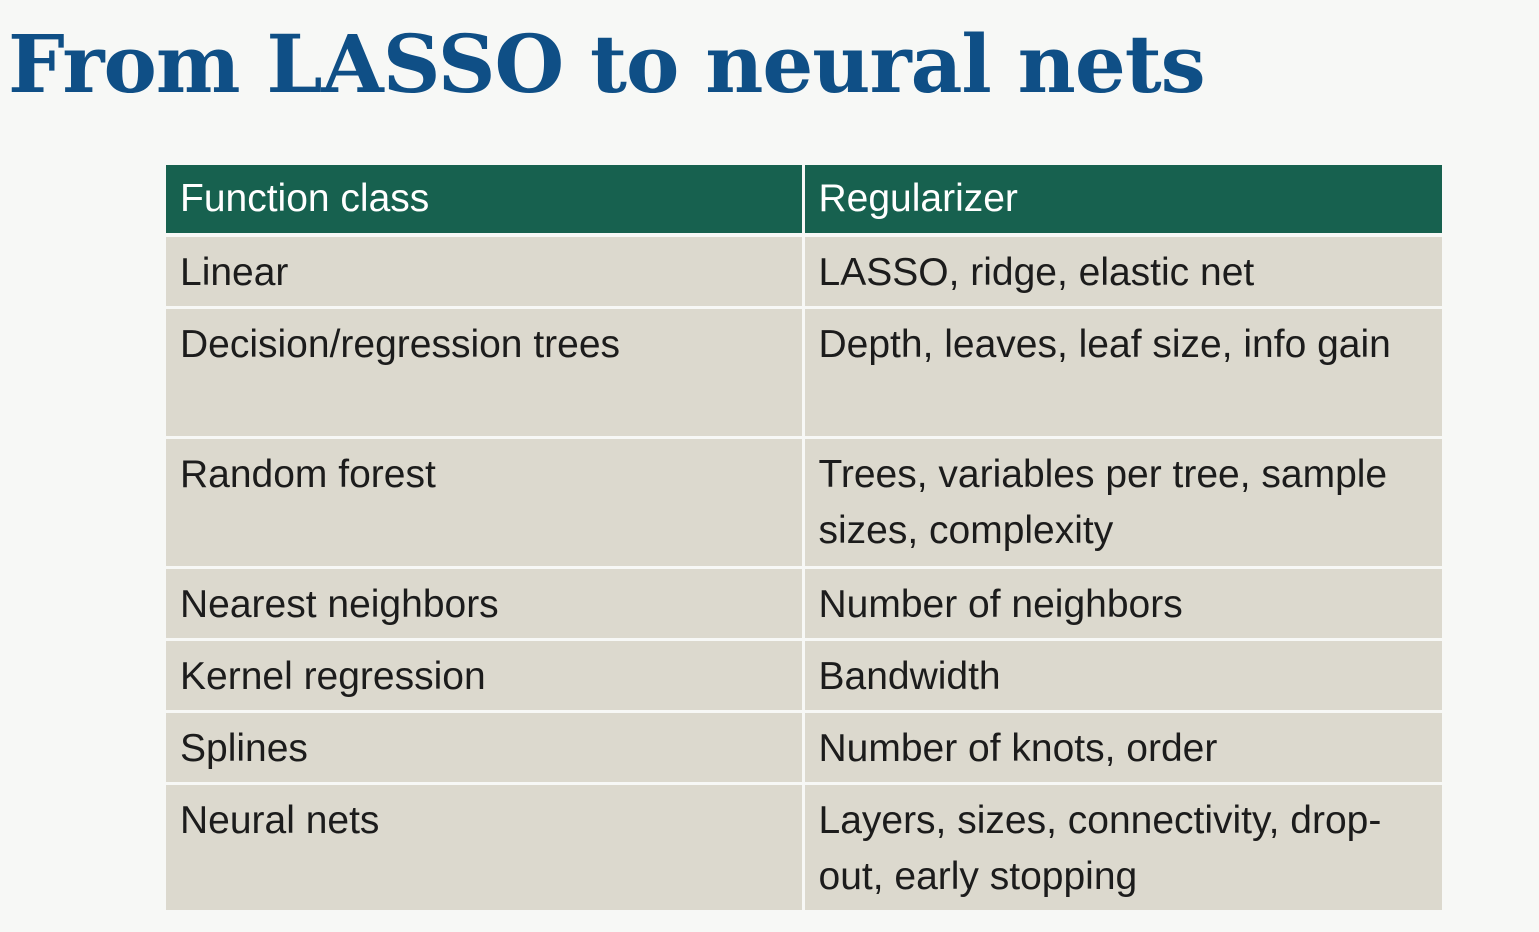 This screenshot has width=1539, height=932. Describe the element at coordinates (1122, 676) in the screenshot. I see `regularizer-cell: Bandwidth` at that location.